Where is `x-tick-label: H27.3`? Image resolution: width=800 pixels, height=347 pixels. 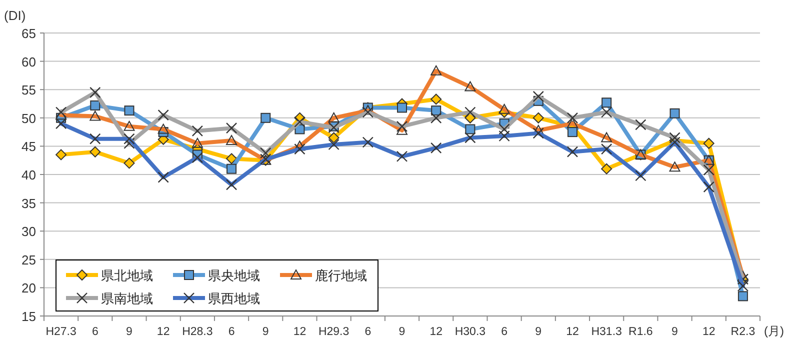 x-tick-label: H27.3 is located at coordinates (61, 332).